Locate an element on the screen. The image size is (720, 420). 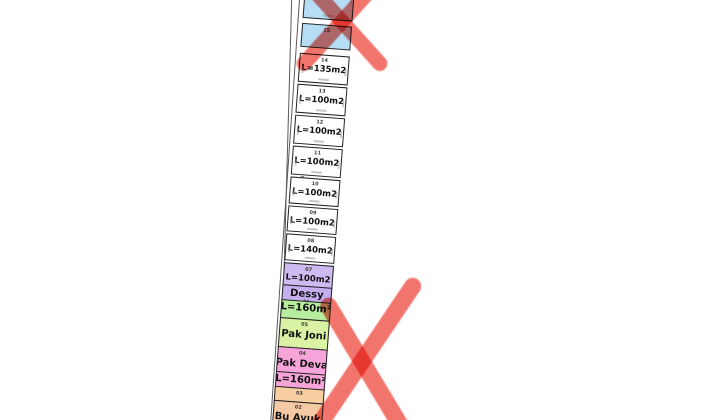
plot-number-label: 12 is located at coordinates (320, 122).